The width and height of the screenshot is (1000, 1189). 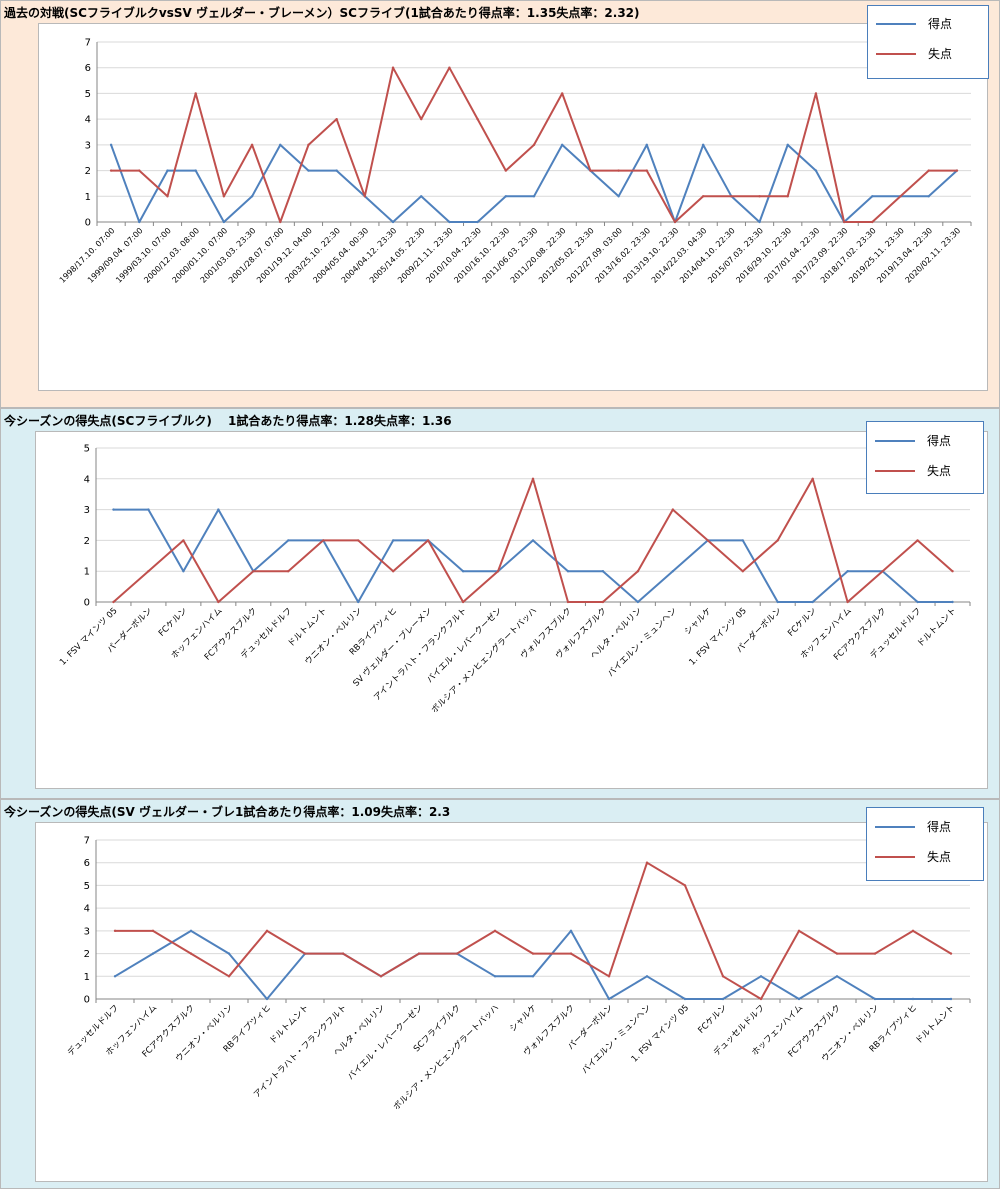 What do you see at coordinates (930, 471) in the screenshot?
I see `legend-item-conceded: 失点` at bounding box center [930, 471].